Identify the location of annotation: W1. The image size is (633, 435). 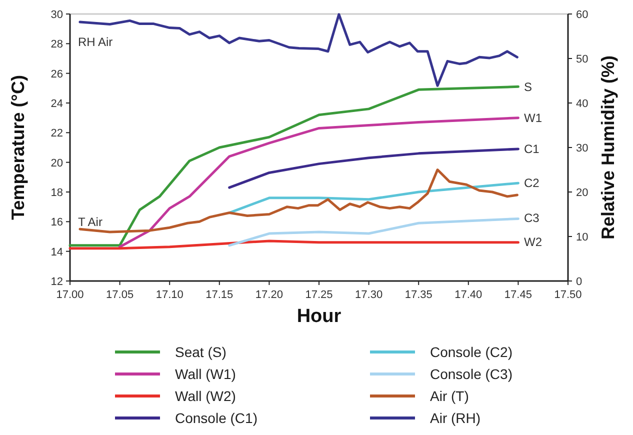
(533, 118).